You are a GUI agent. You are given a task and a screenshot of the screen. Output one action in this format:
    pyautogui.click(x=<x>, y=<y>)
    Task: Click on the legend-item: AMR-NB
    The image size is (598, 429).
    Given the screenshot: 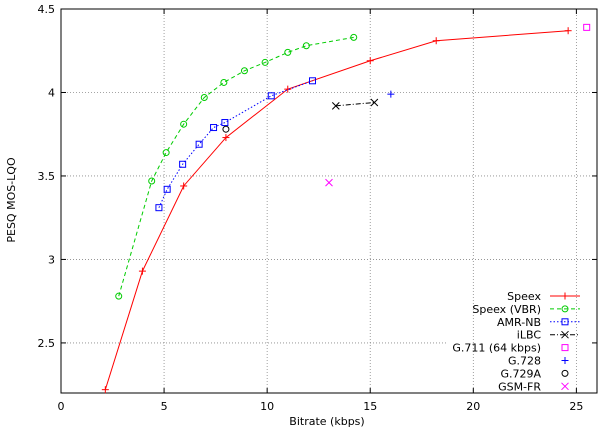 What is the action you would take?
    pyautogui.click(x=538, y=322)
    